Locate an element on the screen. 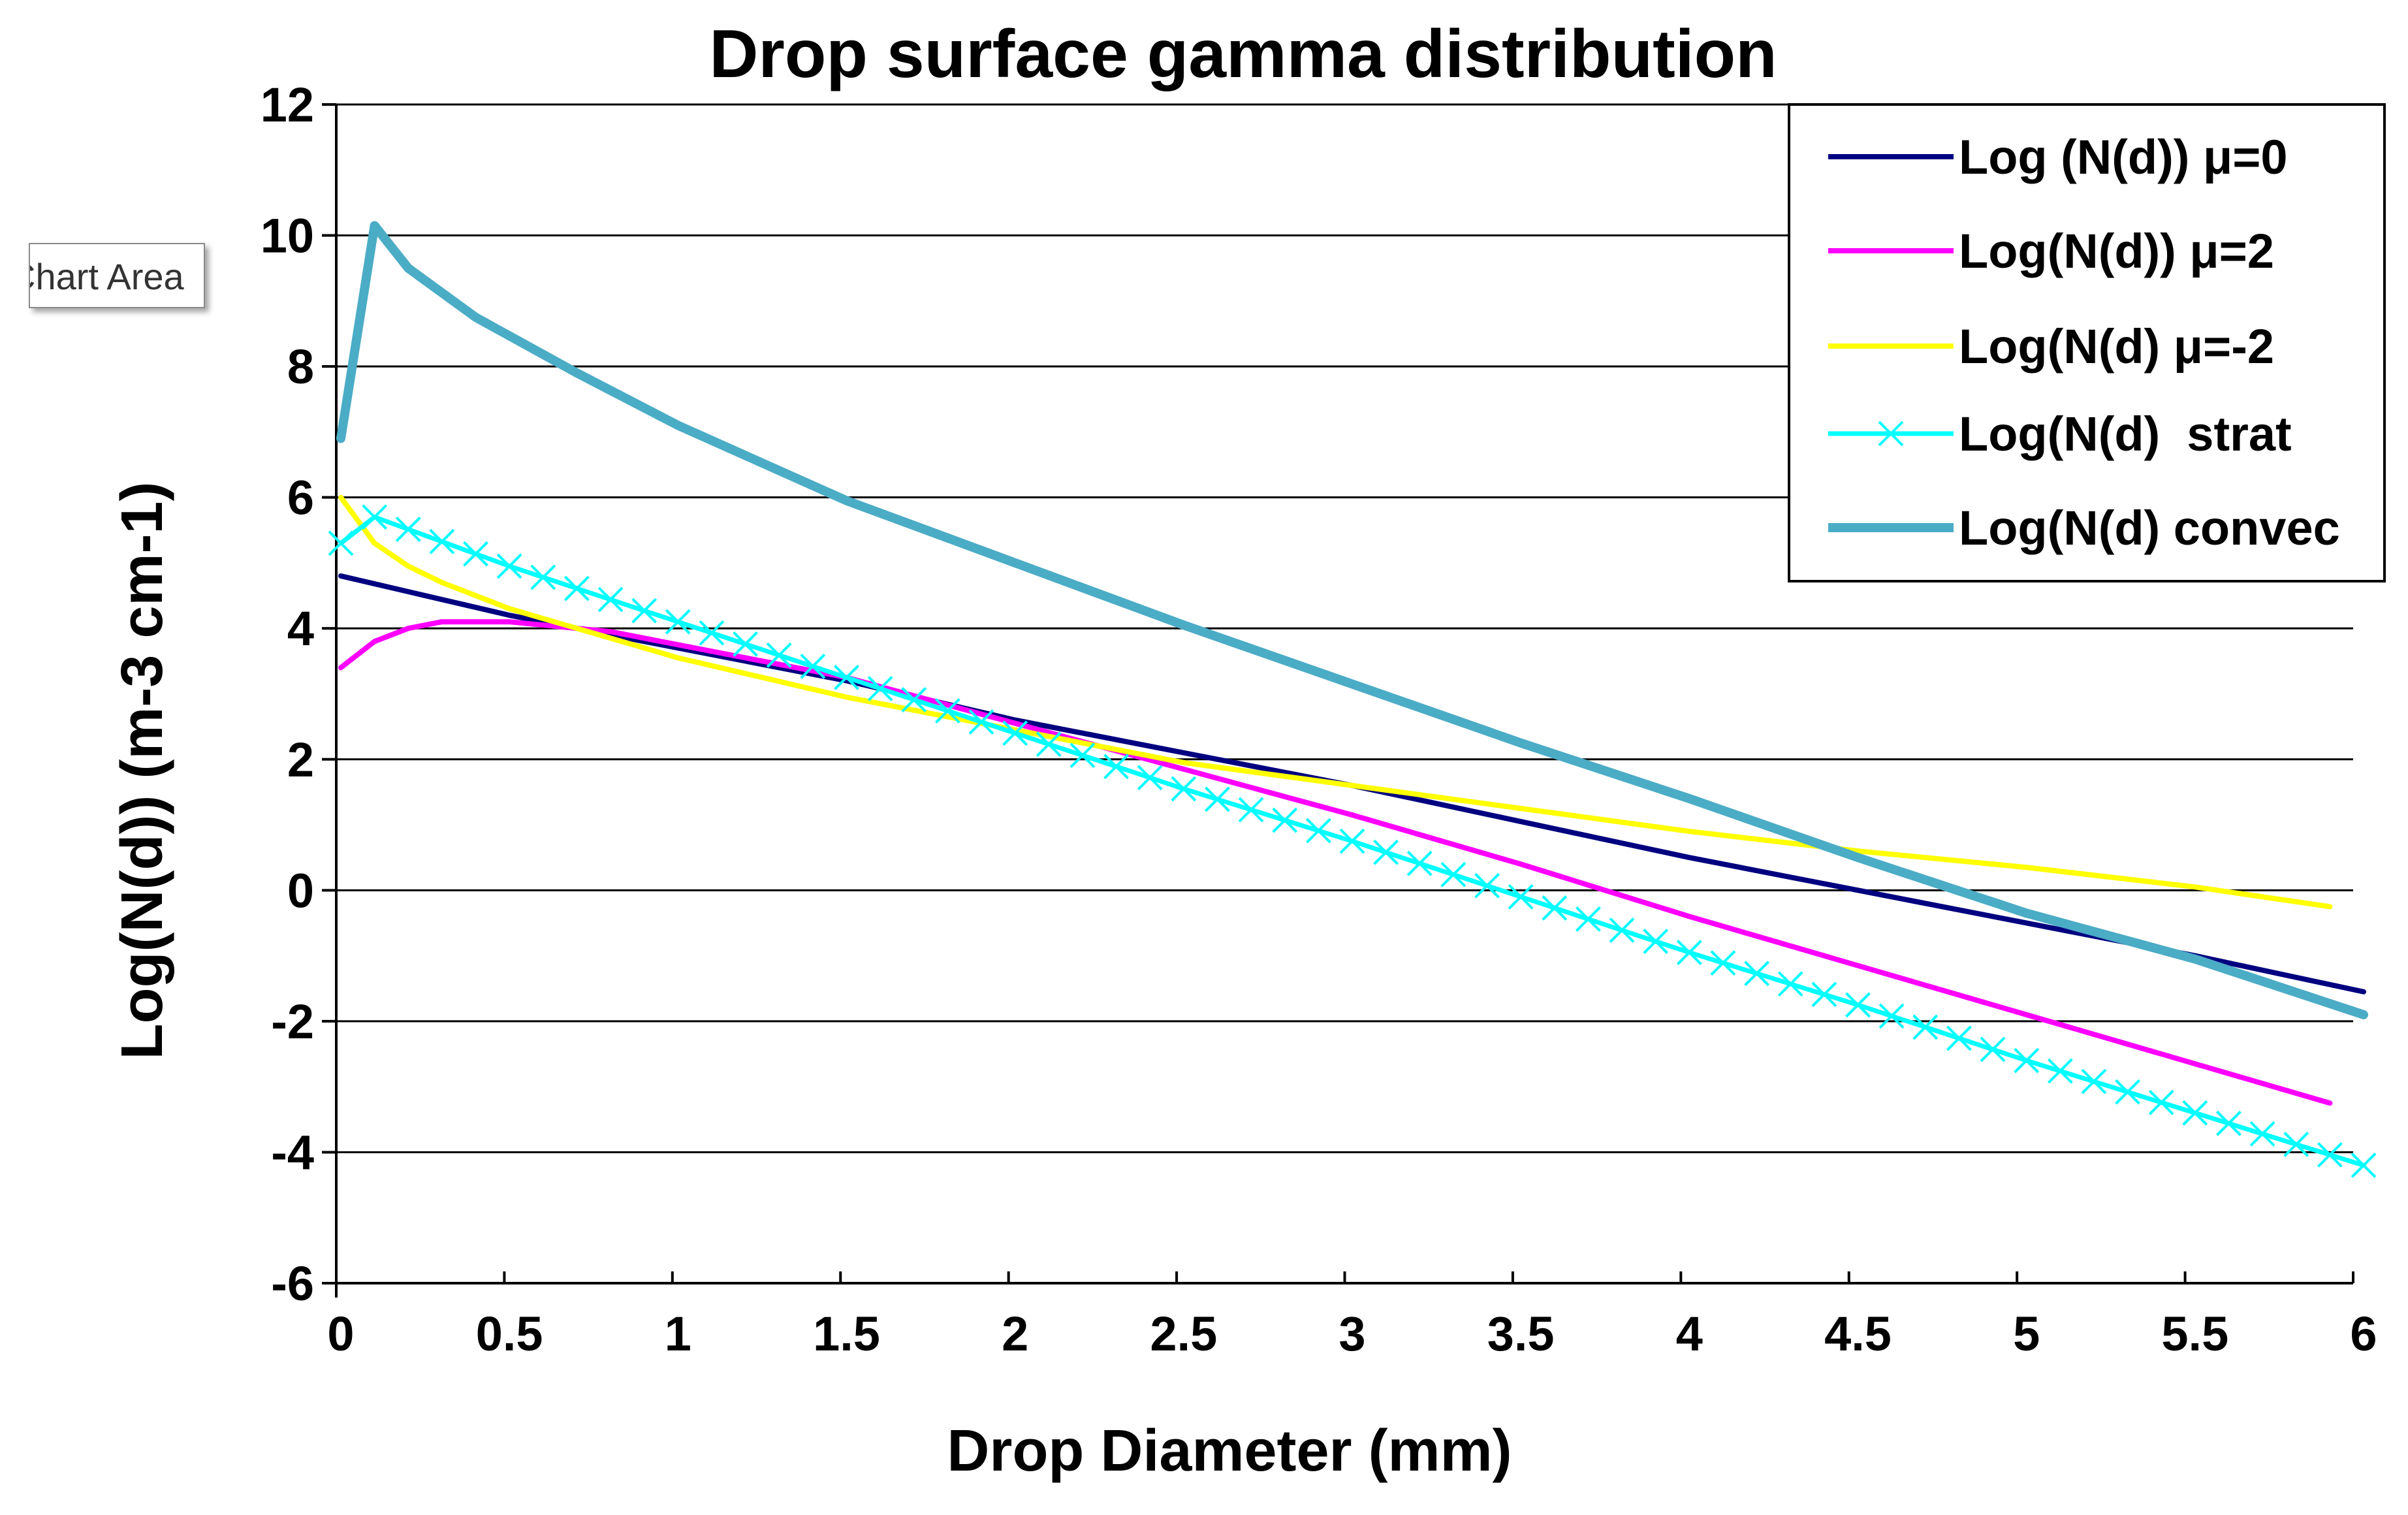  x-tick-label: 5 is located at coordinates (2026, 1334).